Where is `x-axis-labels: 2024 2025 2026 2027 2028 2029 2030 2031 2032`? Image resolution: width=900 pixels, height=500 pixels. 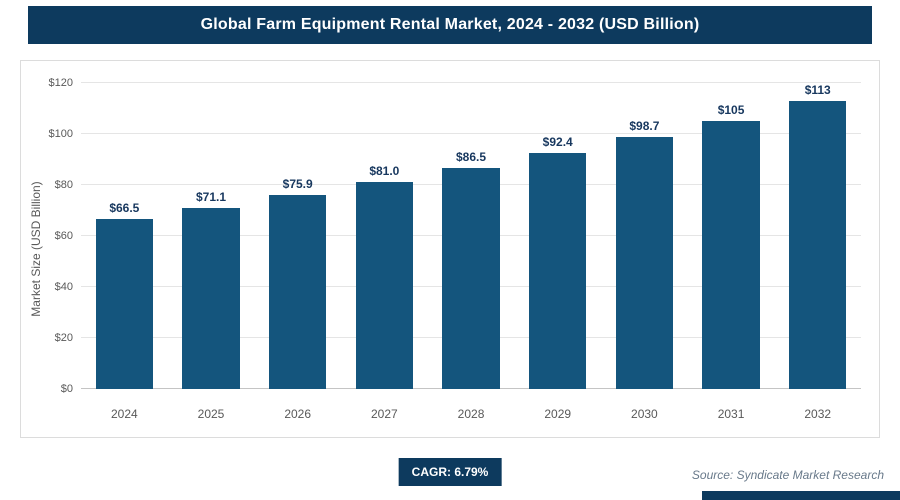 x-axis-labels: 2024 2025 2026 2027 2028 2029 2030 2031 2032 is located at coordinates (471, 413).